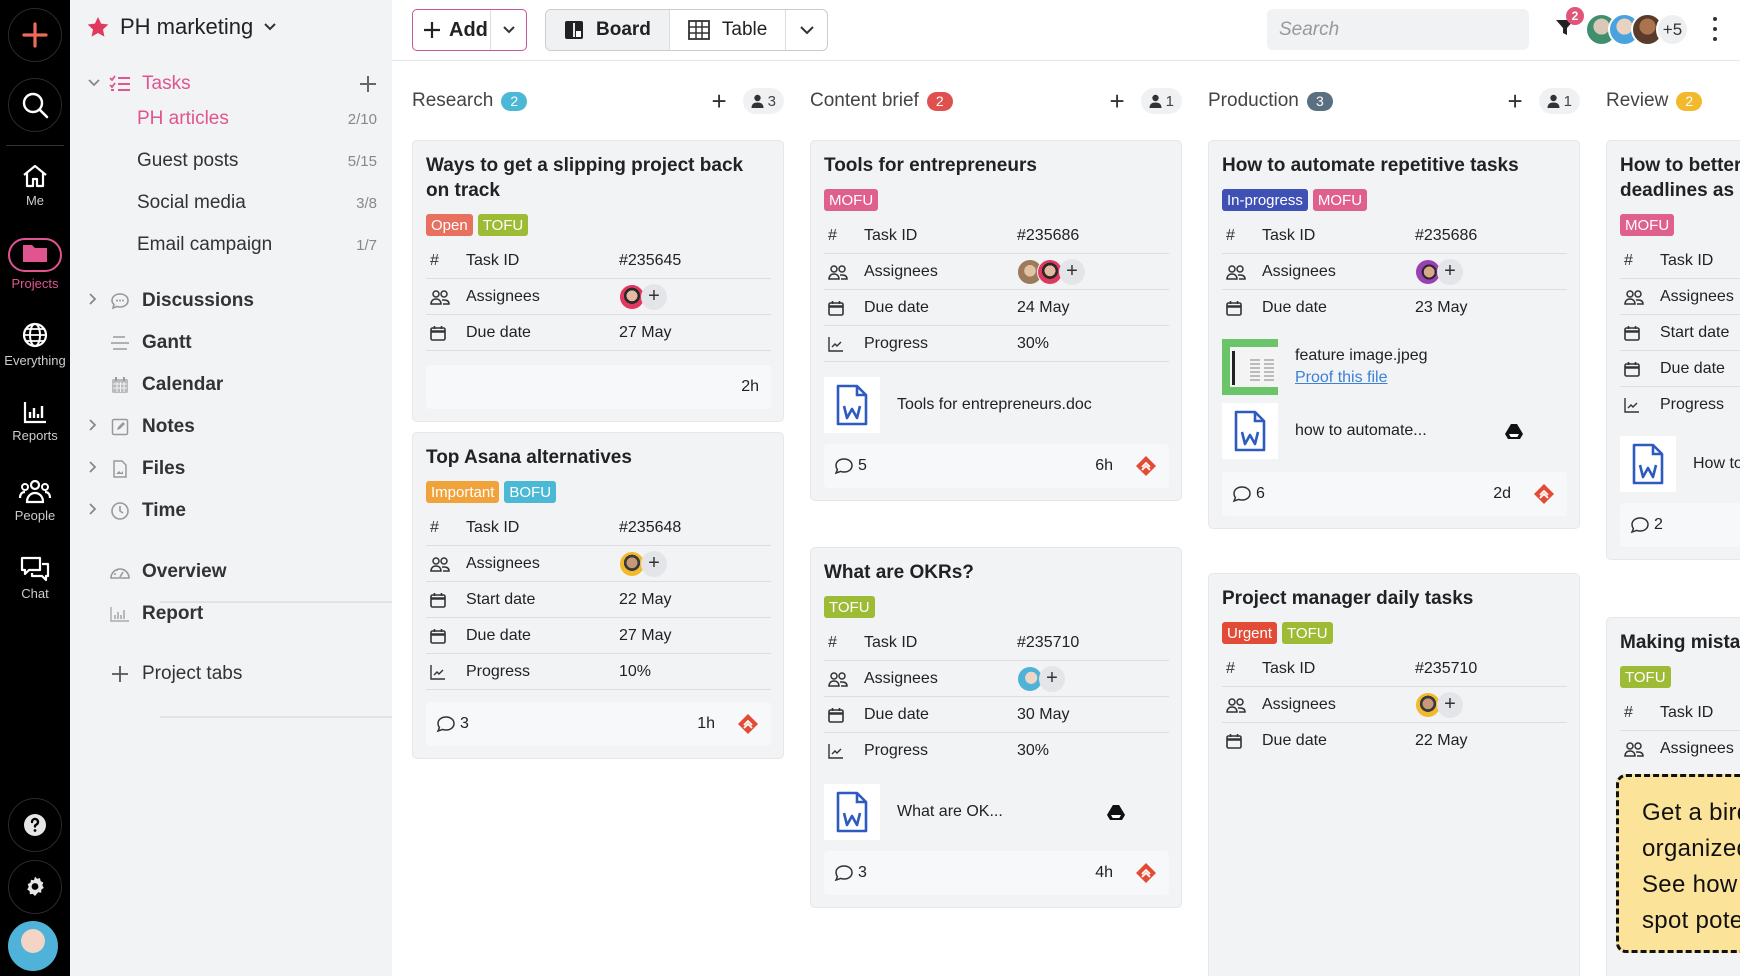 The height and width of the screenshot is (976, 1740). What do you see at coordinates (463, 492) in the screenshot?
I see `tag-important: Important` at bounding box center [463, 492].